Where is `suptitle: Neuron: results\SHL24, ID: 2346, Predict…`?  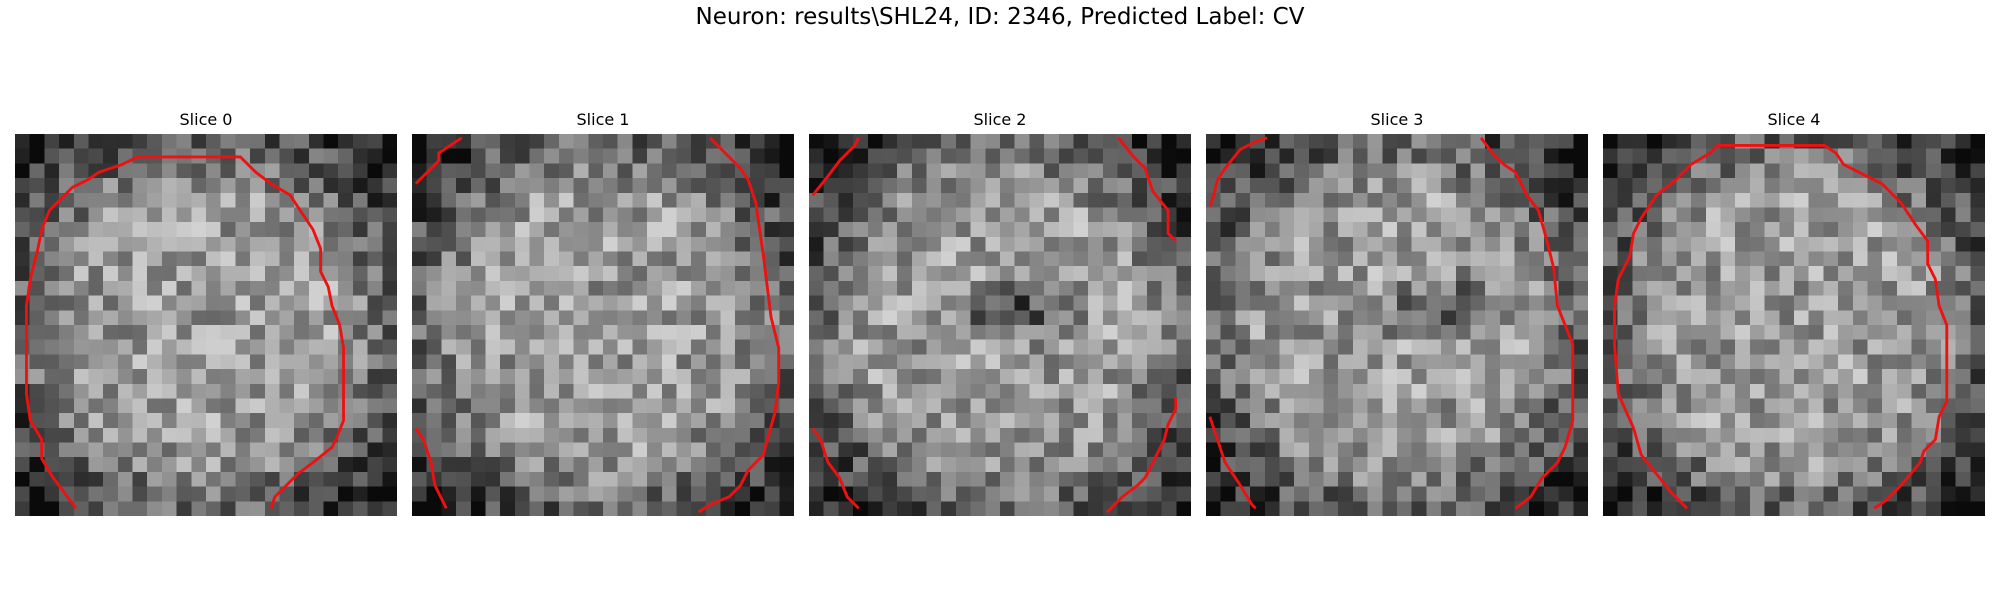
suptitle: Neuron: results\SHL24, ID: 2346, Predict… is located at coordinates (1000, 17).